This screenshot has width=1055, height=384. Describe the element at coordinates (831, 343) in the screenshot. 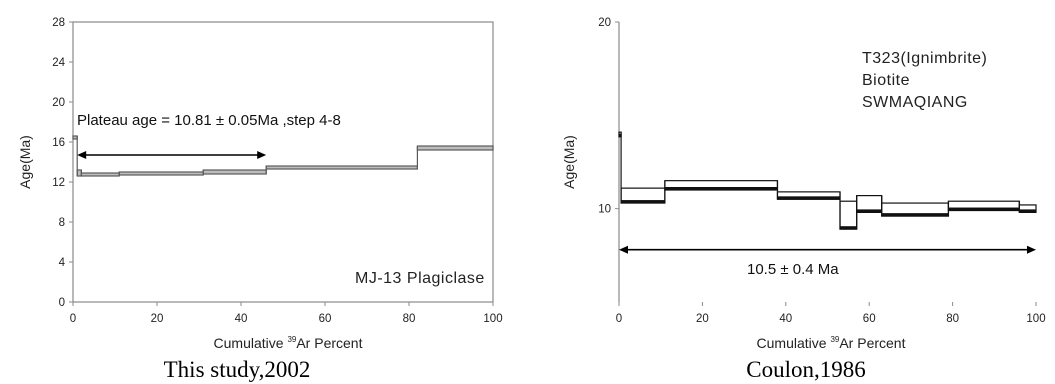

I see `x-axis-title-right: Cumulative 39Ar Percent` at that location.